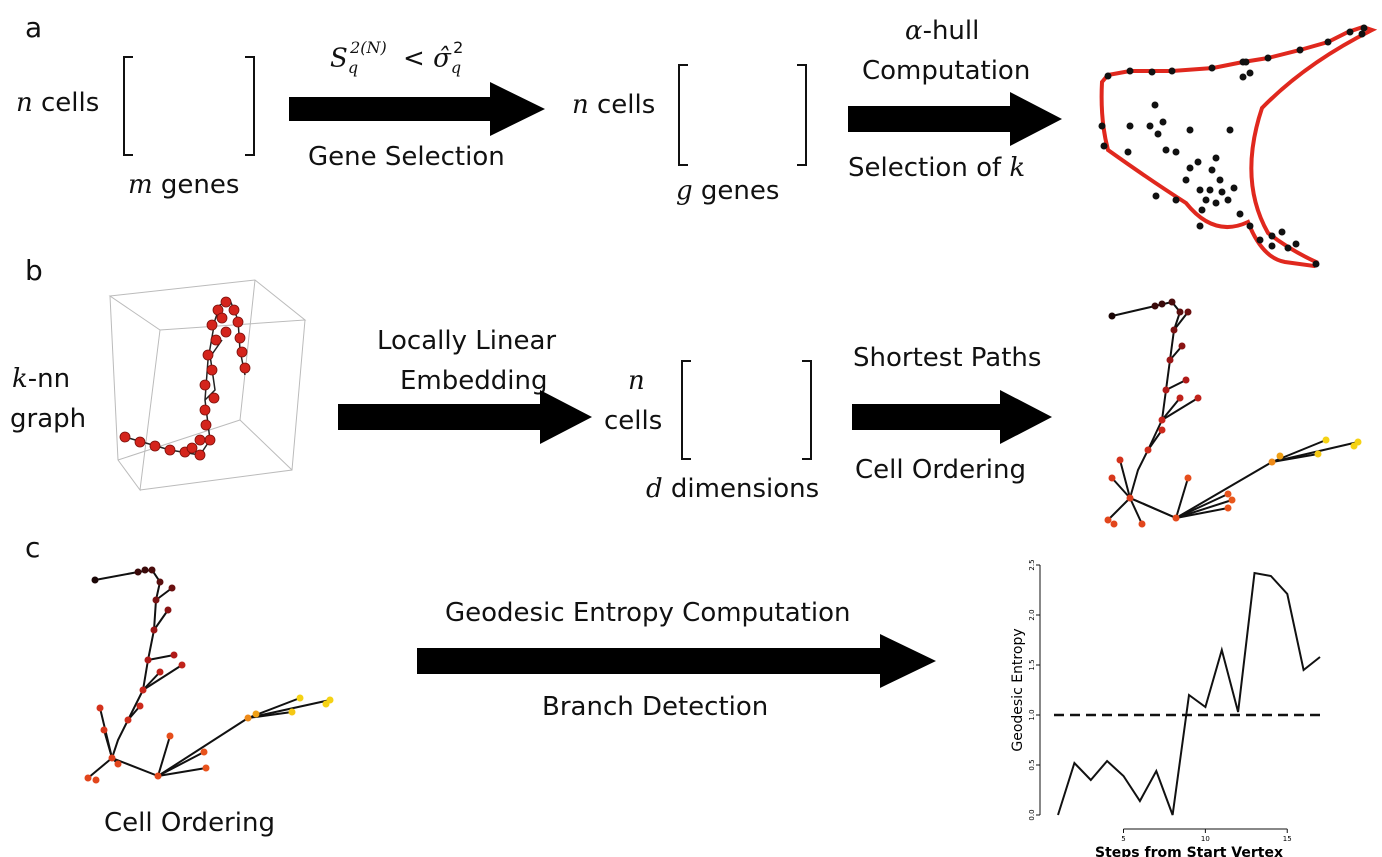 Image resolution: width=1382 pixels, height=857 pixels. Describe the element at coordinates (184, 185) in the screenshot. I see `matrix1-cols-label: m genes` at that location.